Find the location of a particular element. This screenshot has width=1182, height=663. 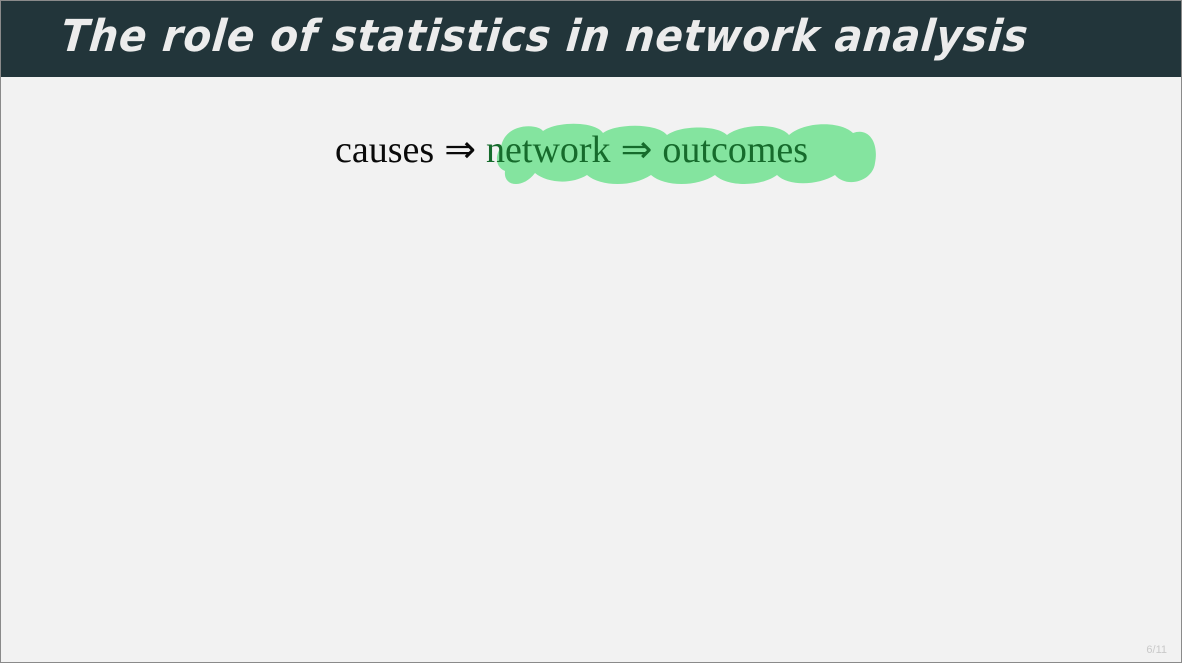

green-highlight is located at coordinates (686, 154).